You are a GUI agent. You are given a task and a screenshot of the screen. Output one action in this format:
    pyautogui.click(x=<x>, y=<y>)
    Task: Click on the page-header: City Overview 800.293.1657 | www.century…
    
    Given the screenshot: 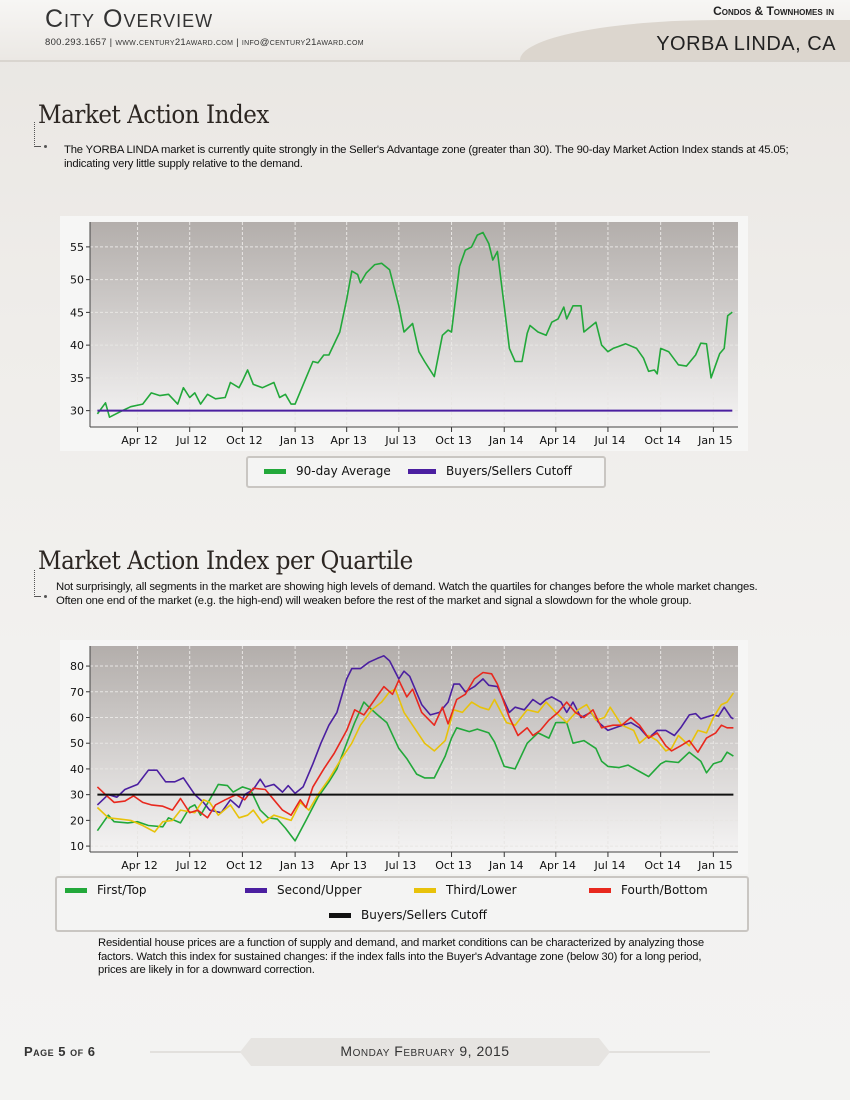 What is the action you would take?
    pyautogui.click(x=425, y=31)
    